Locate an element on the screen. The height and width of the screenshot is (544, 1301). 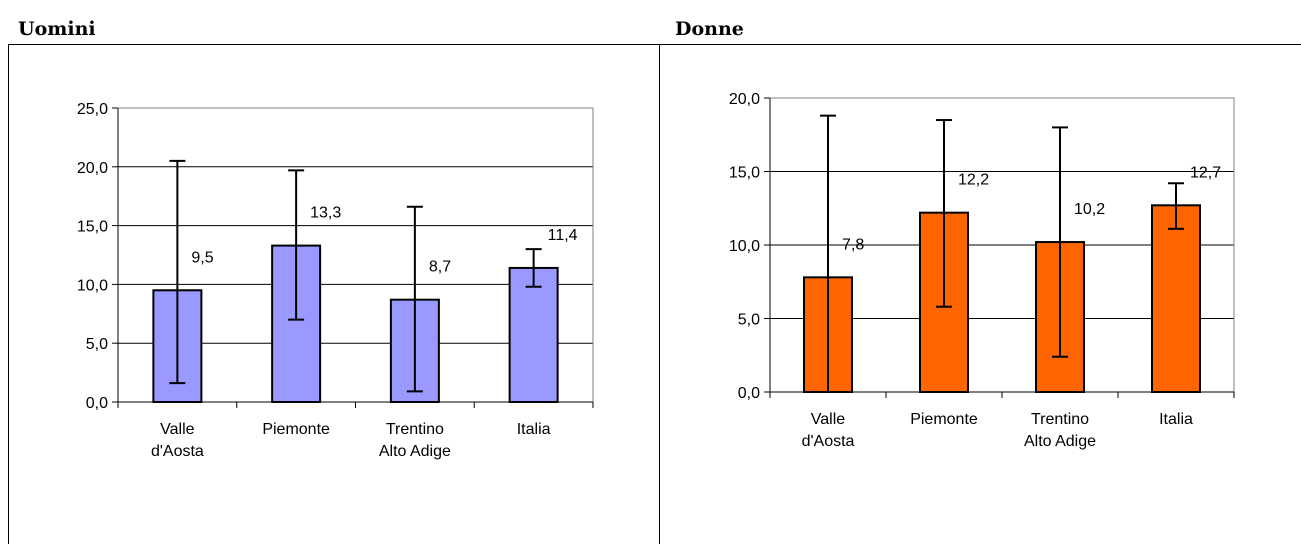
data-label: 12,7 is located at coordinates (1205, 172).